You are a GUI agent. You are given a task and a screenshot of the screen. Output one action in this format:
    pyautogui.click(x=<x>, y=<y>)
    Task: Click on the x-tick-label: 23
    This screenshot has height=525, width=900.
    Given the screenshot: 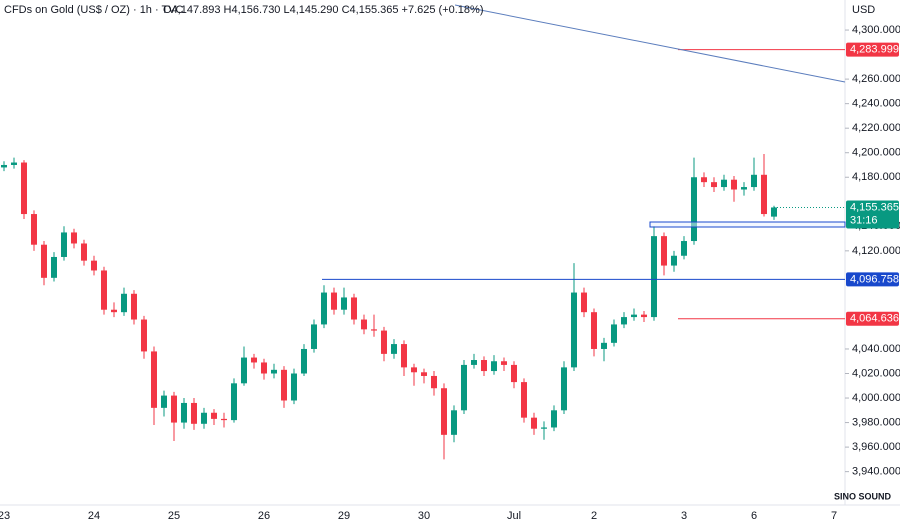 What is the action you would take?
    pyautogui.click(x=5, y=516)
    